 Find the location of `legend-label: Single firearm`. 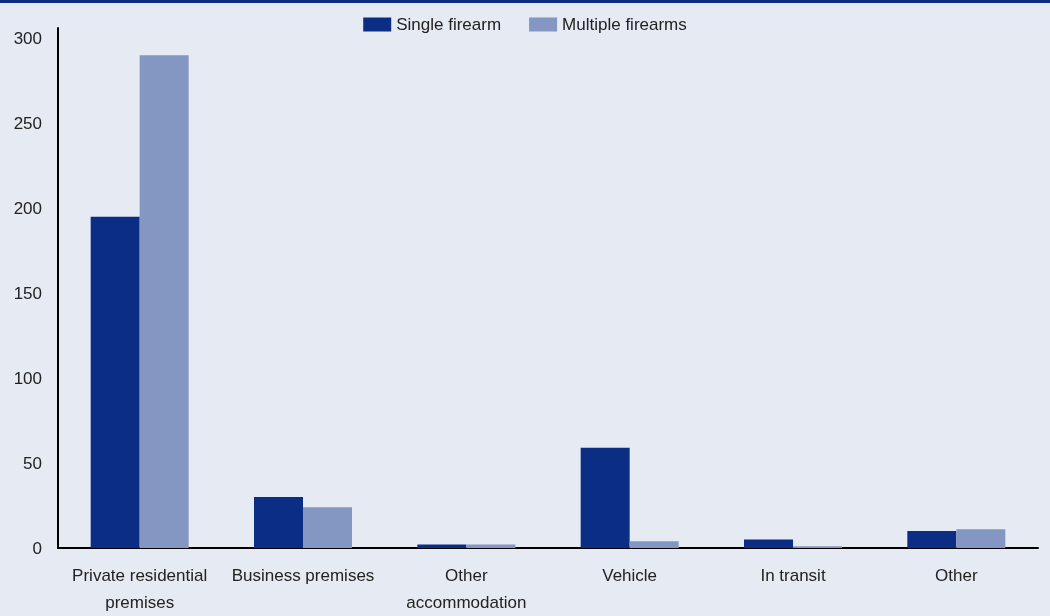

legend-label: Single firearm is located at coordinates (449, 24).